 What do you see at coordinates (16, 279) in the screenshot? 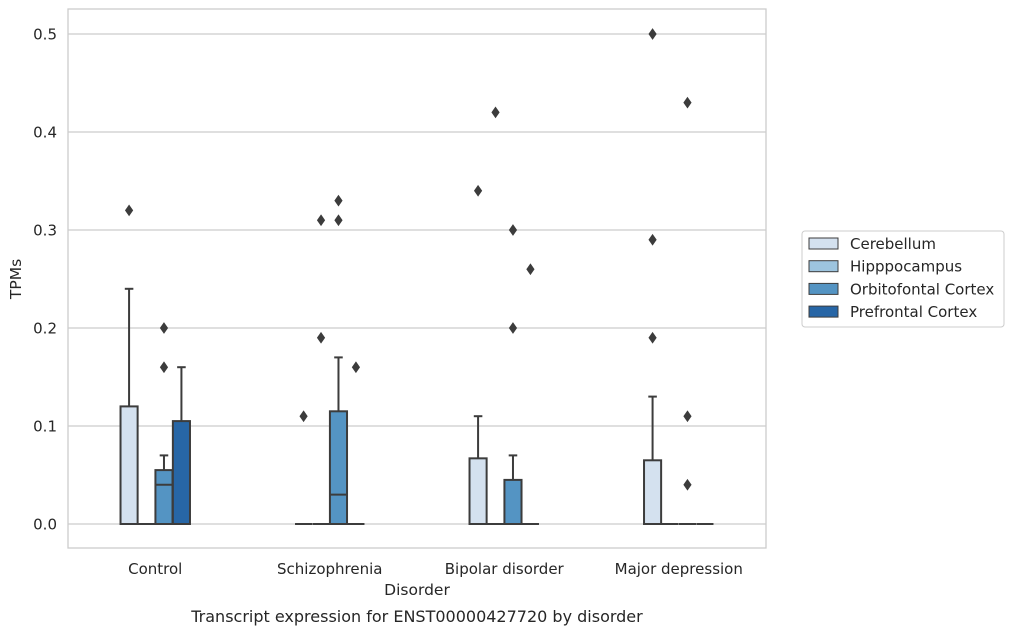
I see `y-axis-label: TPMs` at bounding box center [16, 279].